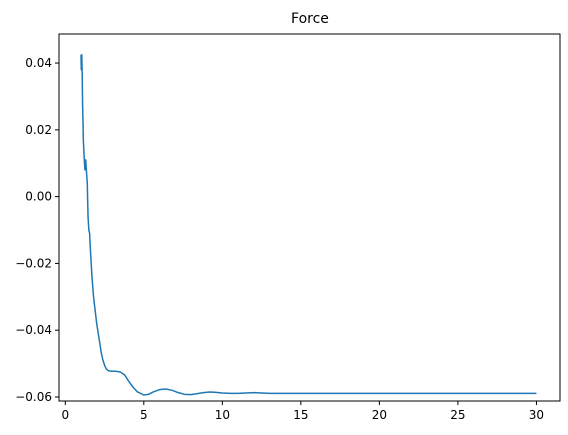 The image size is (568, 435). What do you see at coordinates (37, 230) in the screenshot?
I see `y-axis: 0.04 0.02 0.00 −0.02 −0.04 −0.06` at bounding box center [37, 230].